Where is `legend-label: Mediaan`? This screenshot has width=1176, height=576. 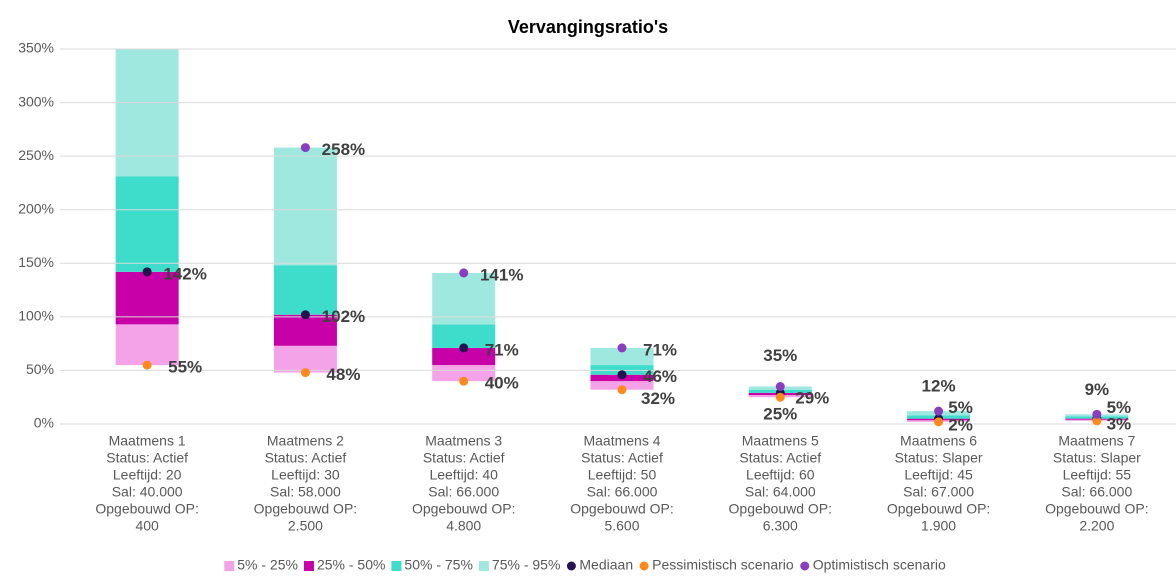
legend-label: Mediaan is located at coordinates (606, 565).